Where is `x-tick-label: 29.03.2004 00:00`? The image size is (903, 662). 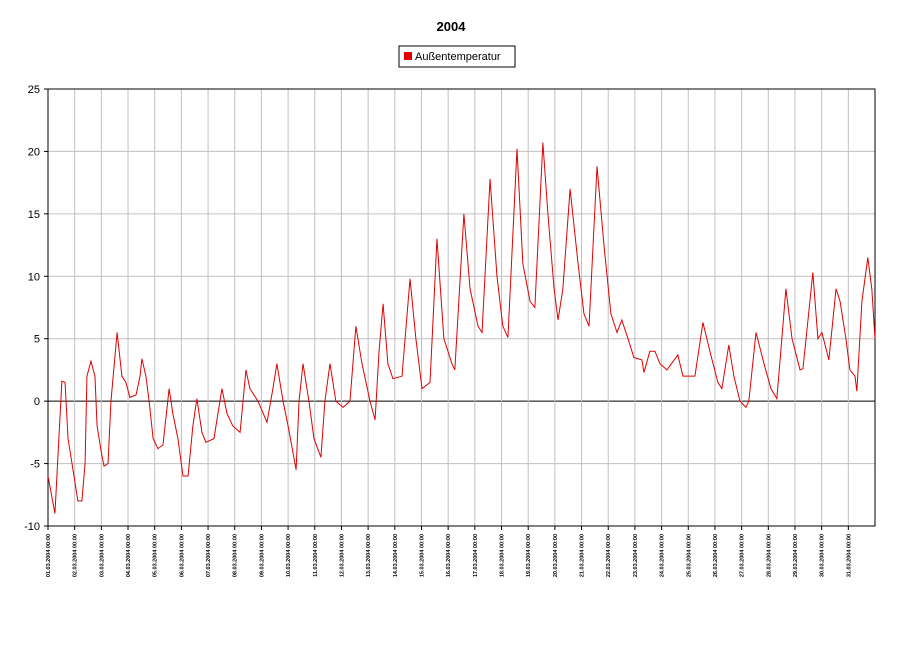 x-tick-label: 29.03.2004 00:00 is located at coordinates (796, 555).